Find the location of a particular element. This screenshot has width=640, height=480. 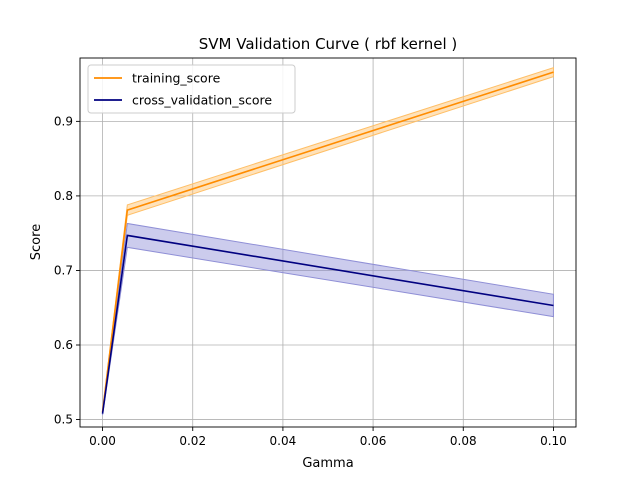

chart-title: SVM Validation Curve ( rbf kernel ) is located at coordinates (328, 44).